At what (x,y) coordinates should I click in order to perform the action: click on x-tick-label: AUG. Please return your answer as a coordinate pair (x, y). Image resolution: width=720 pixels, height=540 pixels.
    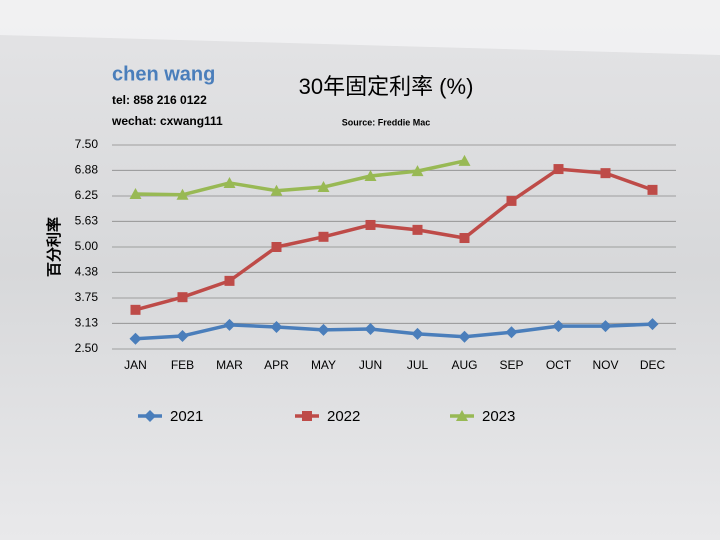
    Looking at the image, I should click on (464, 365).